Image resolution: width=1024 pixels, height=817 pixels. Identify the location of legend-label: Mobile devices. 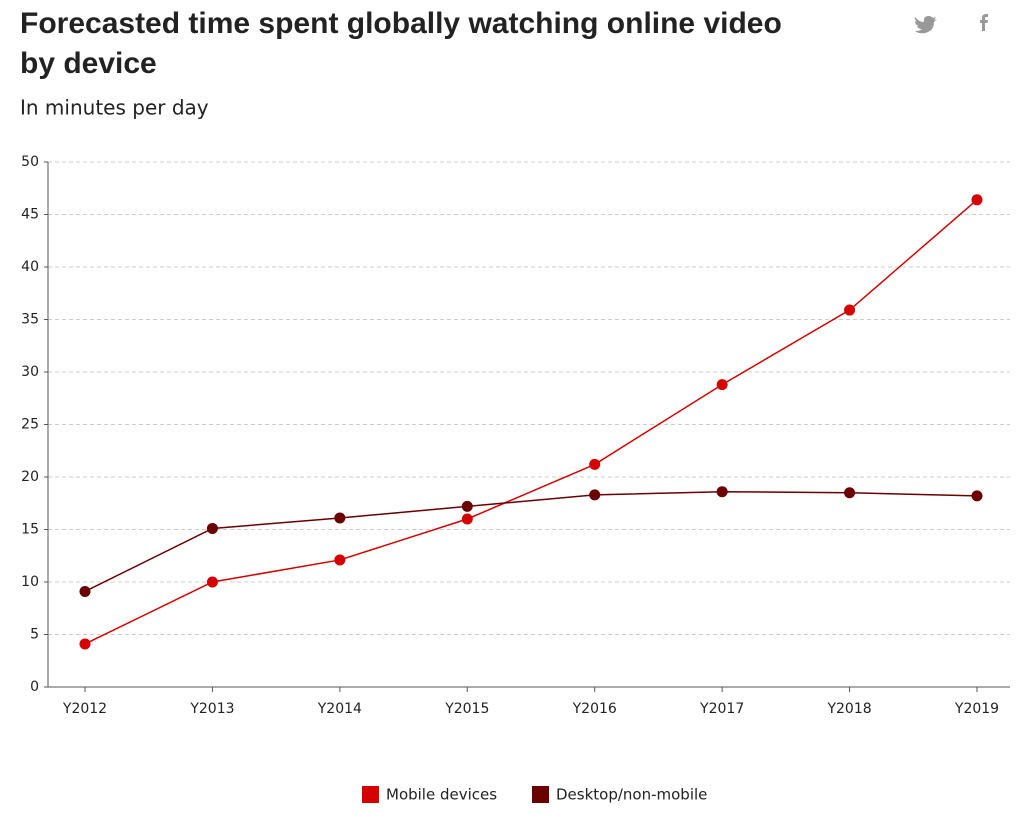
(441, 795).